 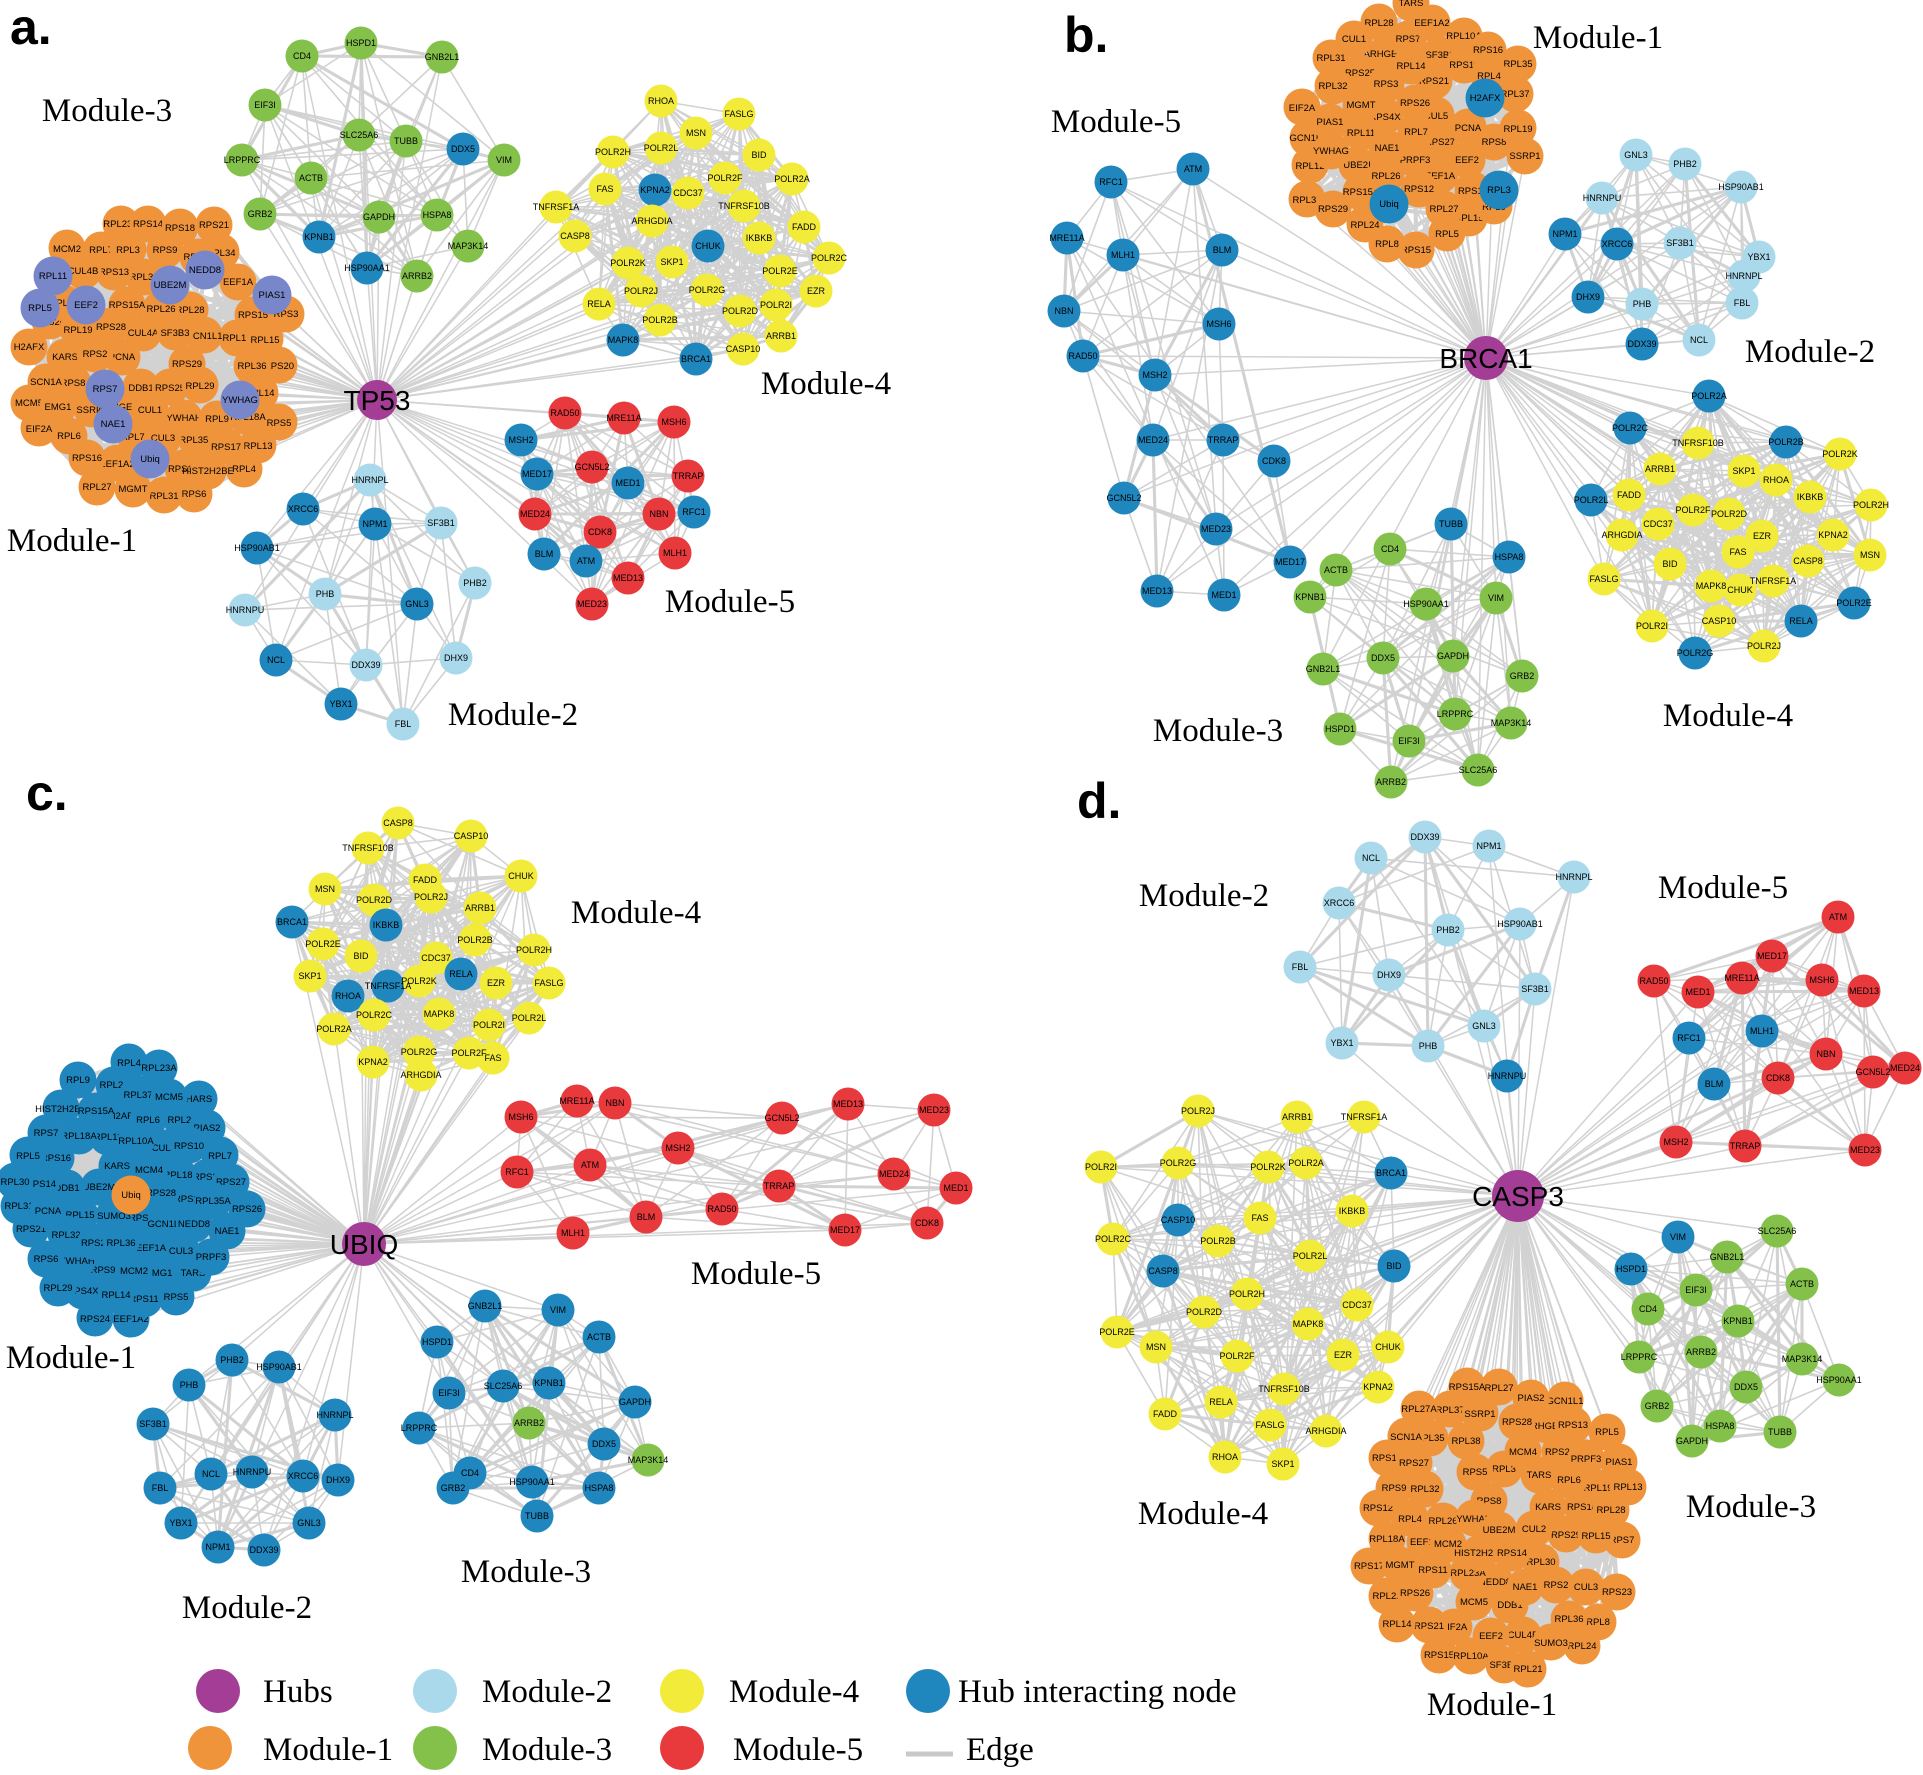 I want to click on svg-text: BRCA1, so click(x=292, y=922).